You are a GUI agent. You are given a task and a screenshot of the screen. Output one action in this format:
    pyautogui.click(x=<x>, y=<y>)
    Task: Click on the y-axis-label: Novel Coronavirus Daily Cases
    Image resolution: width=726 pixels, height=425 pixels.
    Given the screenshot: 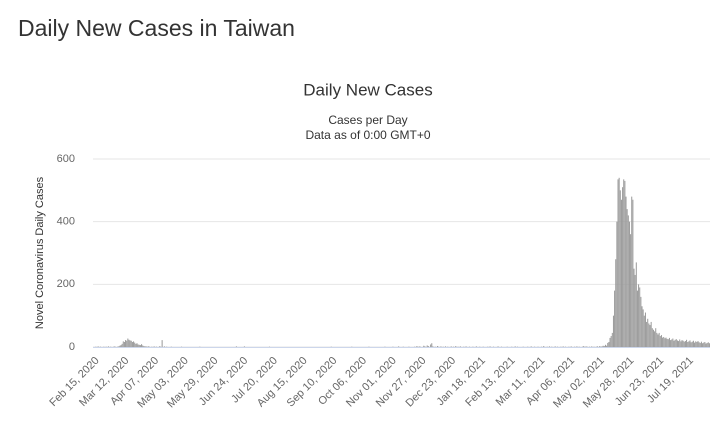 What is the action you would take?
    pyautogui.click(x=40, y=252)
    